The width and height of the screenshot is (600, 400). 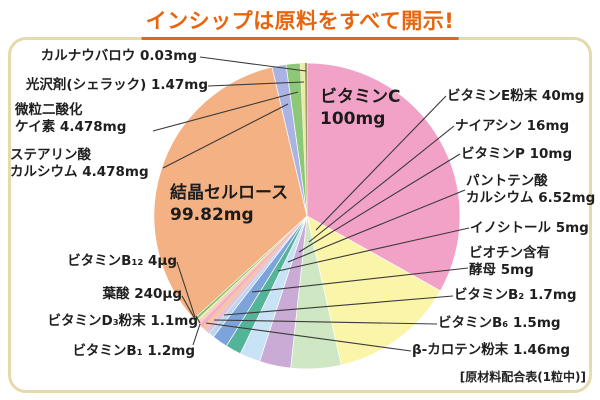 What do you see at coordinates (296, 139) in the screenshot?
I see `pie-slice-silicon-dioxide` at bounding box center [296, 139].